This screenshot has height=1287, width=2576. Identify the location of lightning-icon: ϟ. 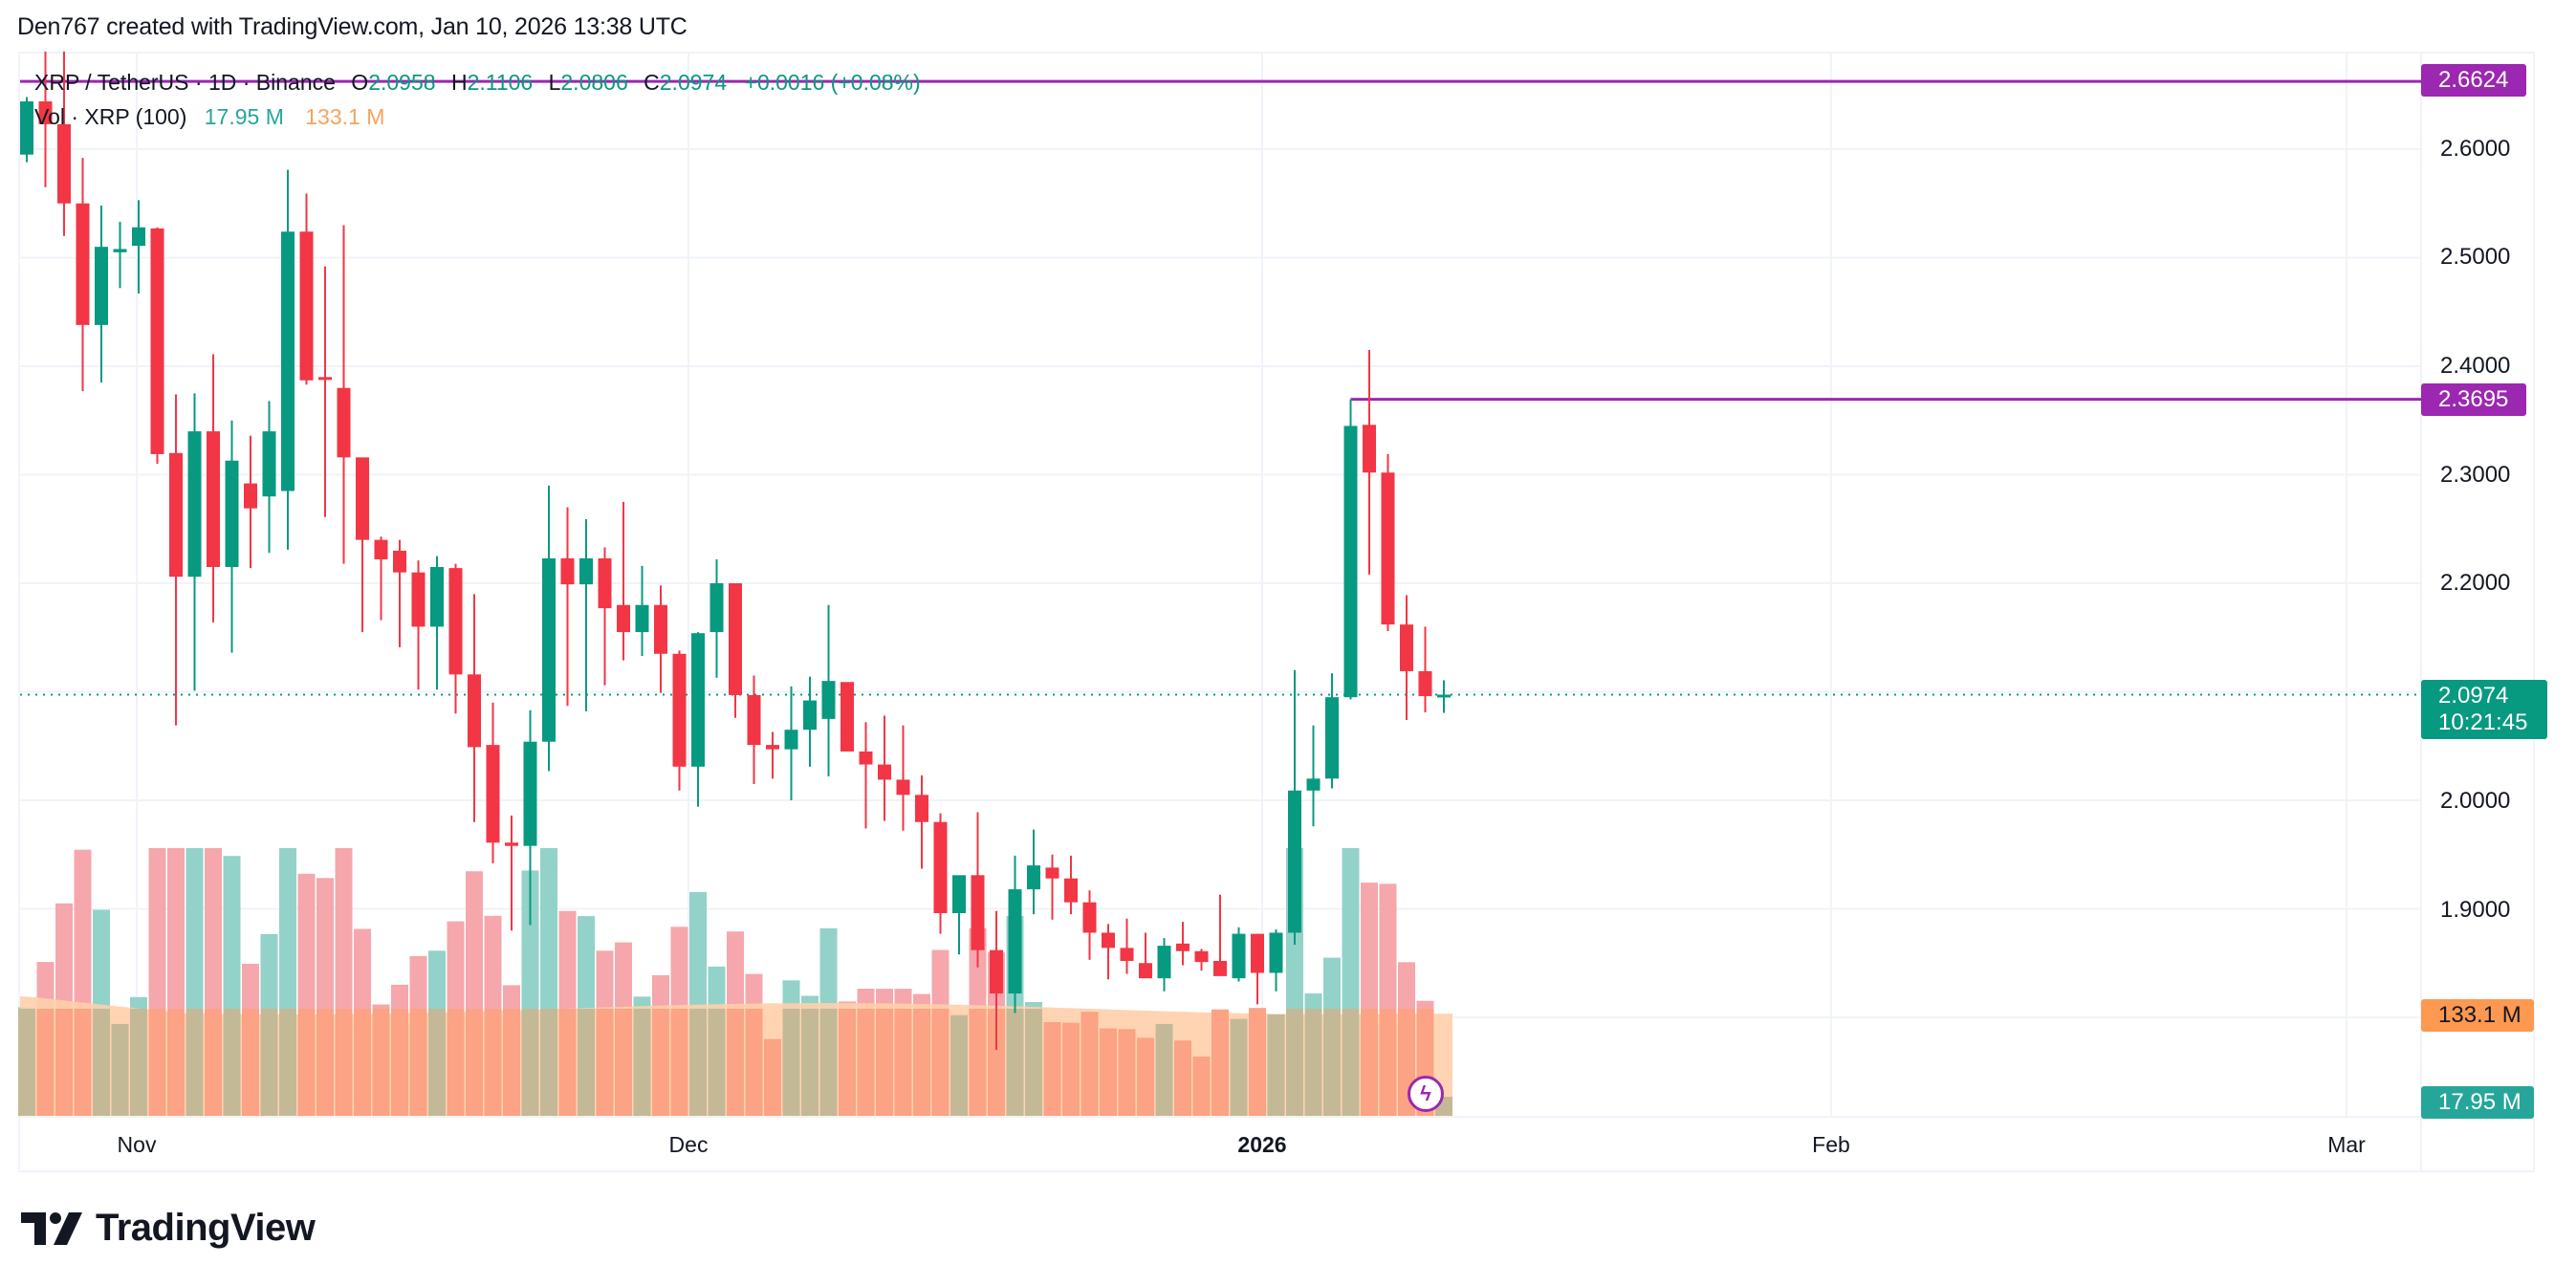
(1426, 1094).